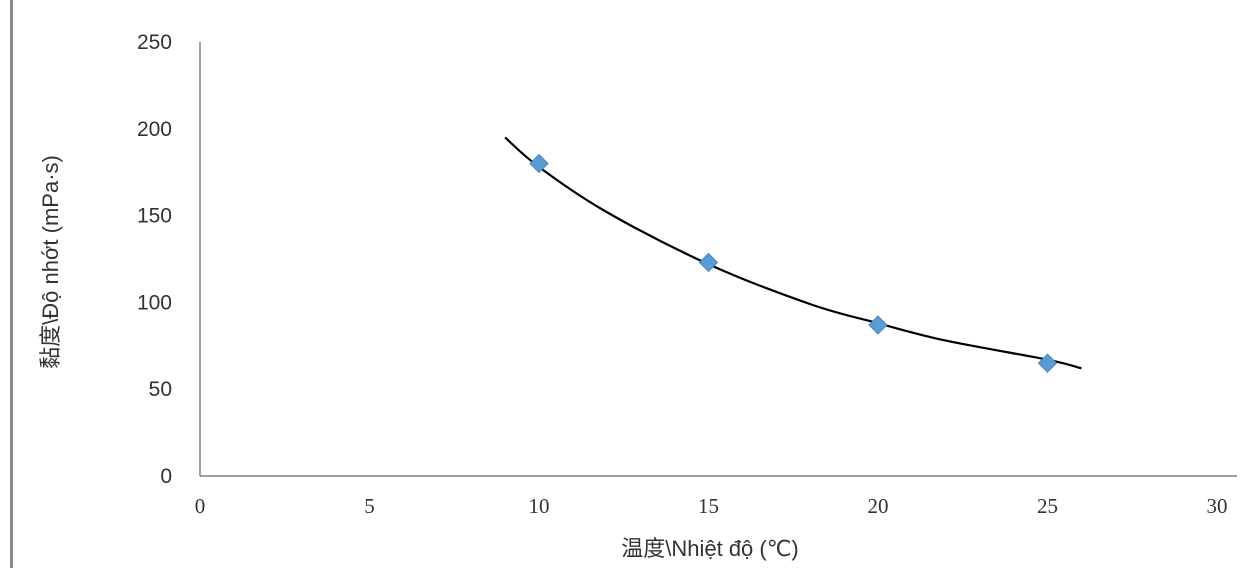 This screenshot has width=1251, height=568. I want to click on x-tick-label: 15, so click(708, 506).